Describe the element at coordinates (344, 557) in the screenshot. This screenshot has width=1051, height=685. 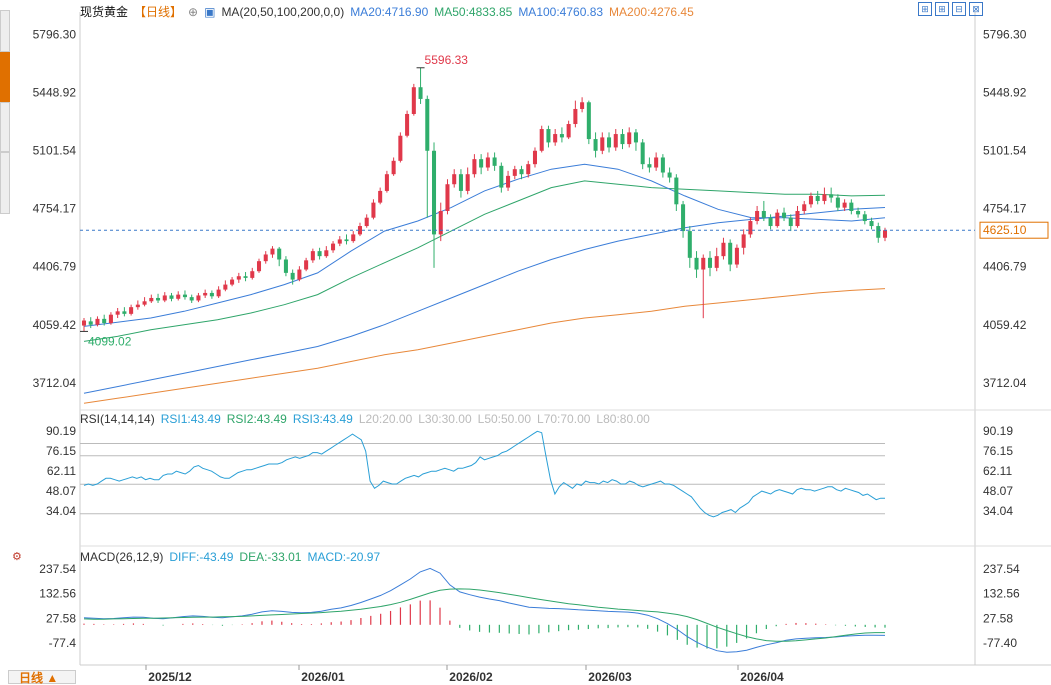
I see `macd-hist-value: MACD:-20.97` at that location.